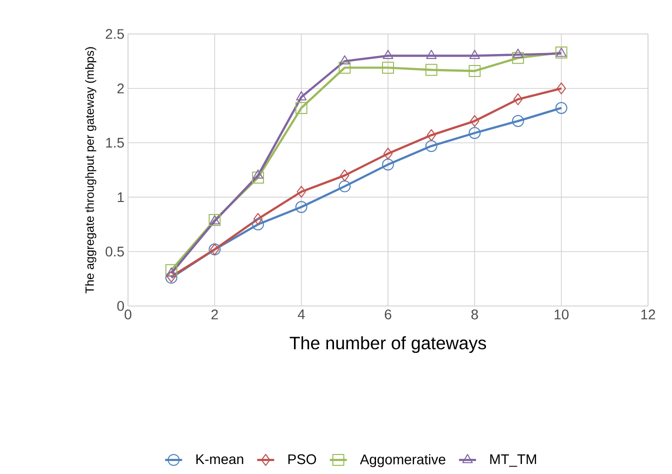 This screenshot has width=672, height=474. I want to click on x-tick-label: 4, so click(301, 315).